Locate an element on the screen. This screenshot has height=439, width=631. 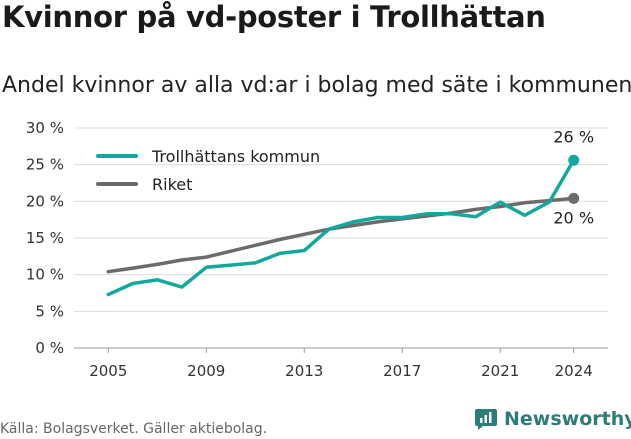
y-tick-label: 20 % is located at coordinates (45, 201).